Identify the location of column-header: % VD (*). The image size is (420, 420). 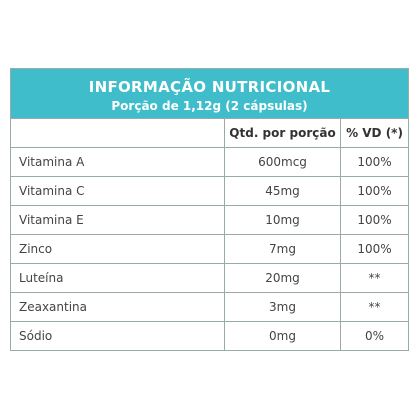
(374, 133).